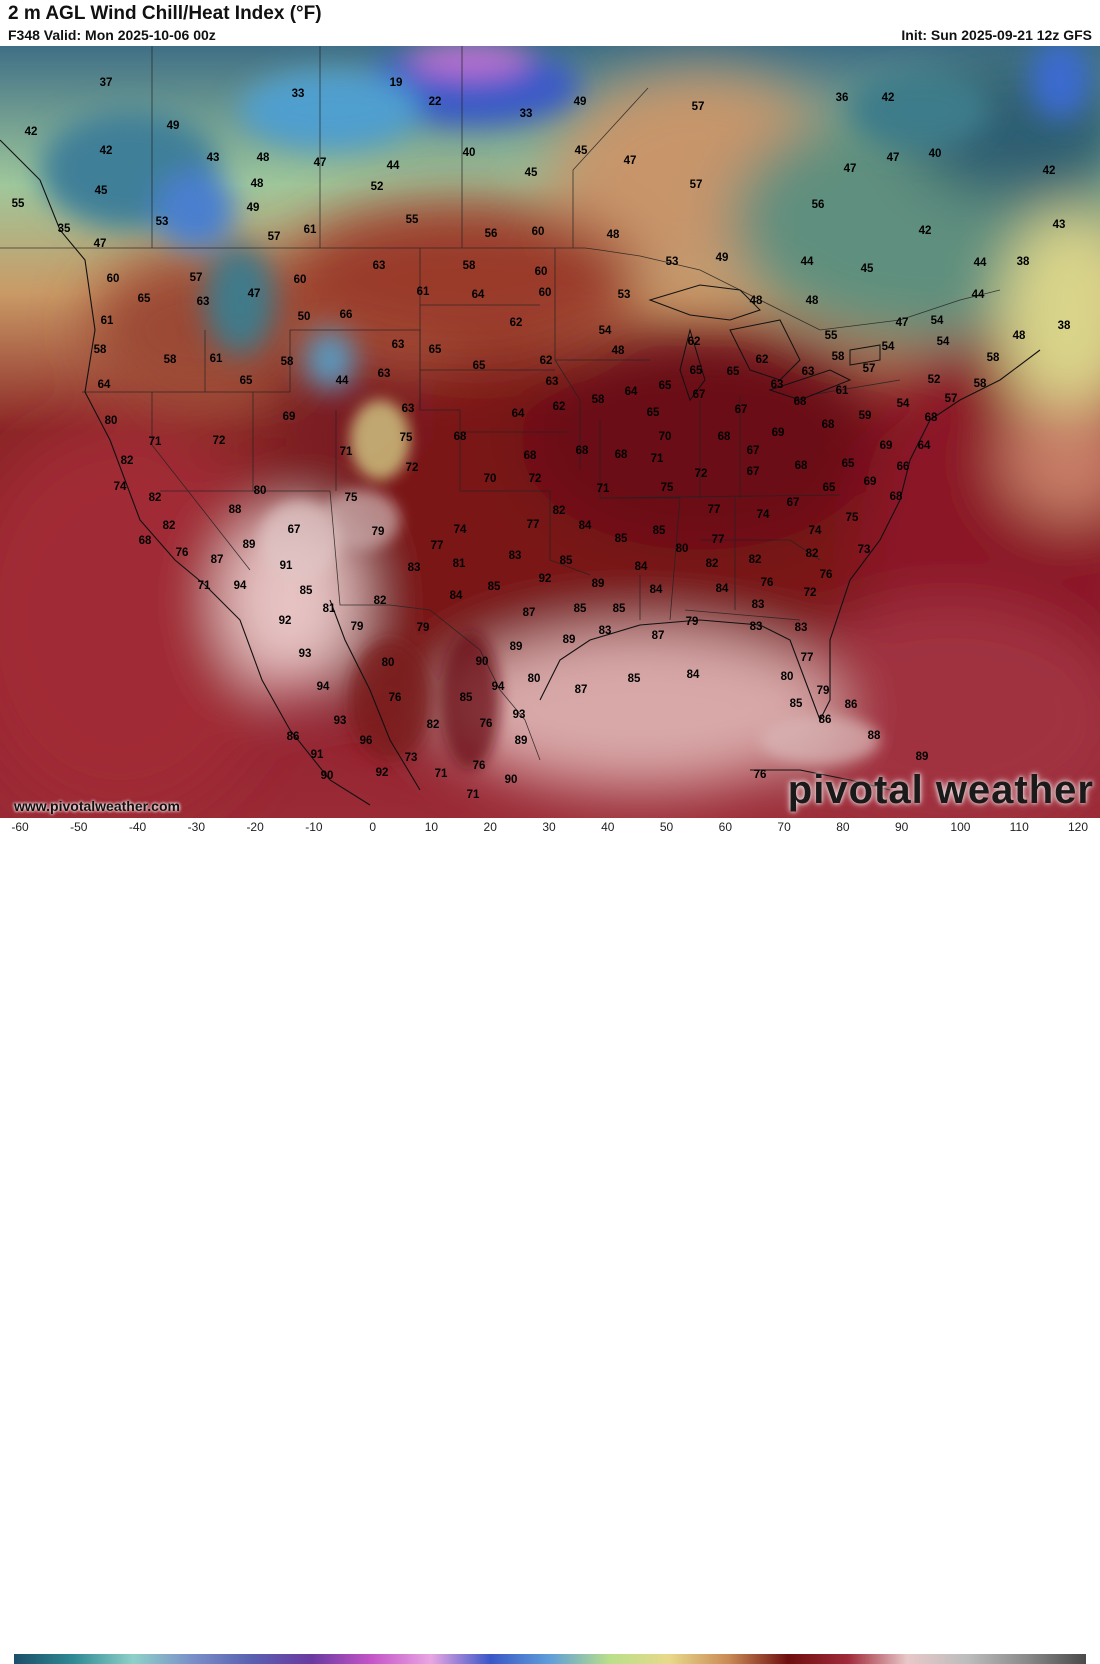 The height and width of the screenshot is (1664, 1100). I want to click on temperature-label: 71, so click(473, 795).